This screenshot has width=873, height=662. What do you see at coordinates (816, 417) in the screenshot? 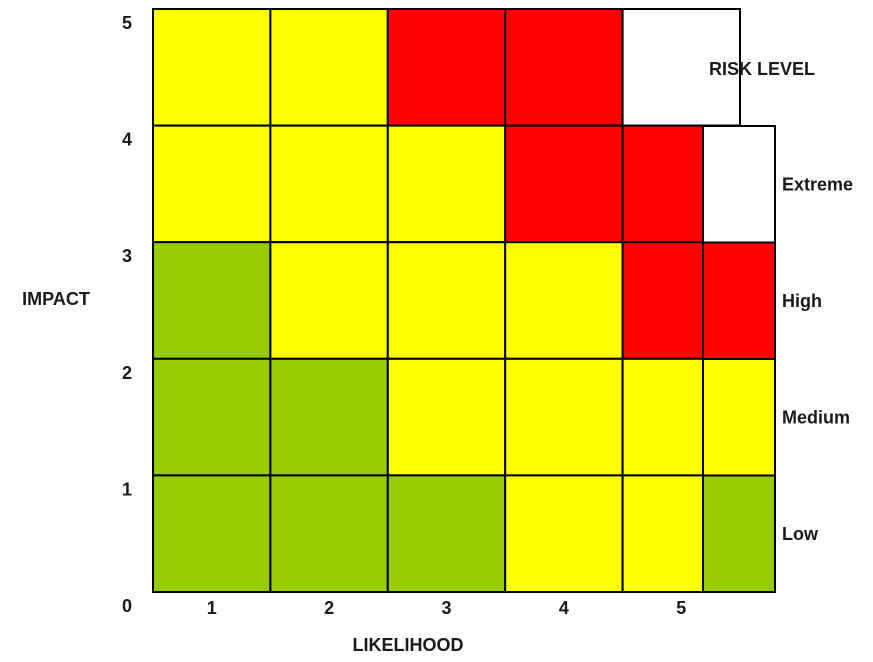
I see `legend-label-medium: Medium` at bounding box center [816, 417].